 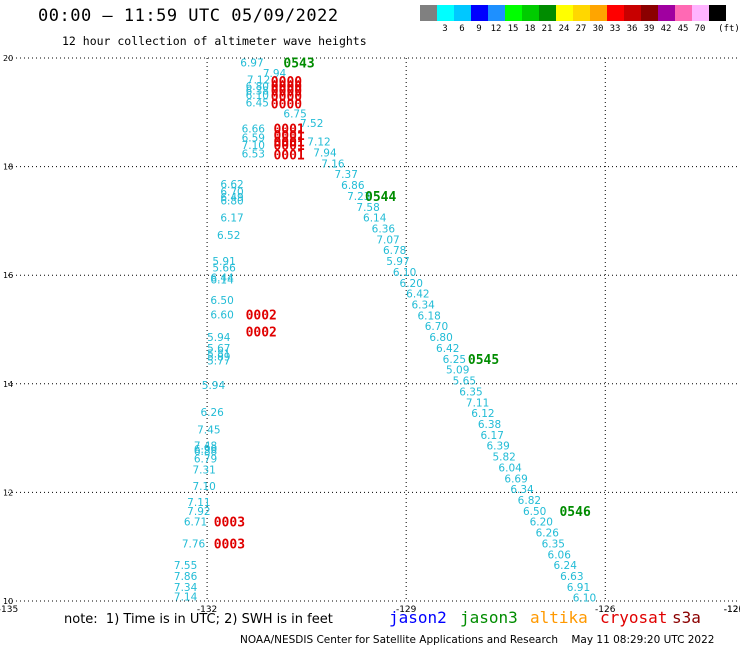 I want to click on wave-height-value: 6.78, so click(x=394, y=251).